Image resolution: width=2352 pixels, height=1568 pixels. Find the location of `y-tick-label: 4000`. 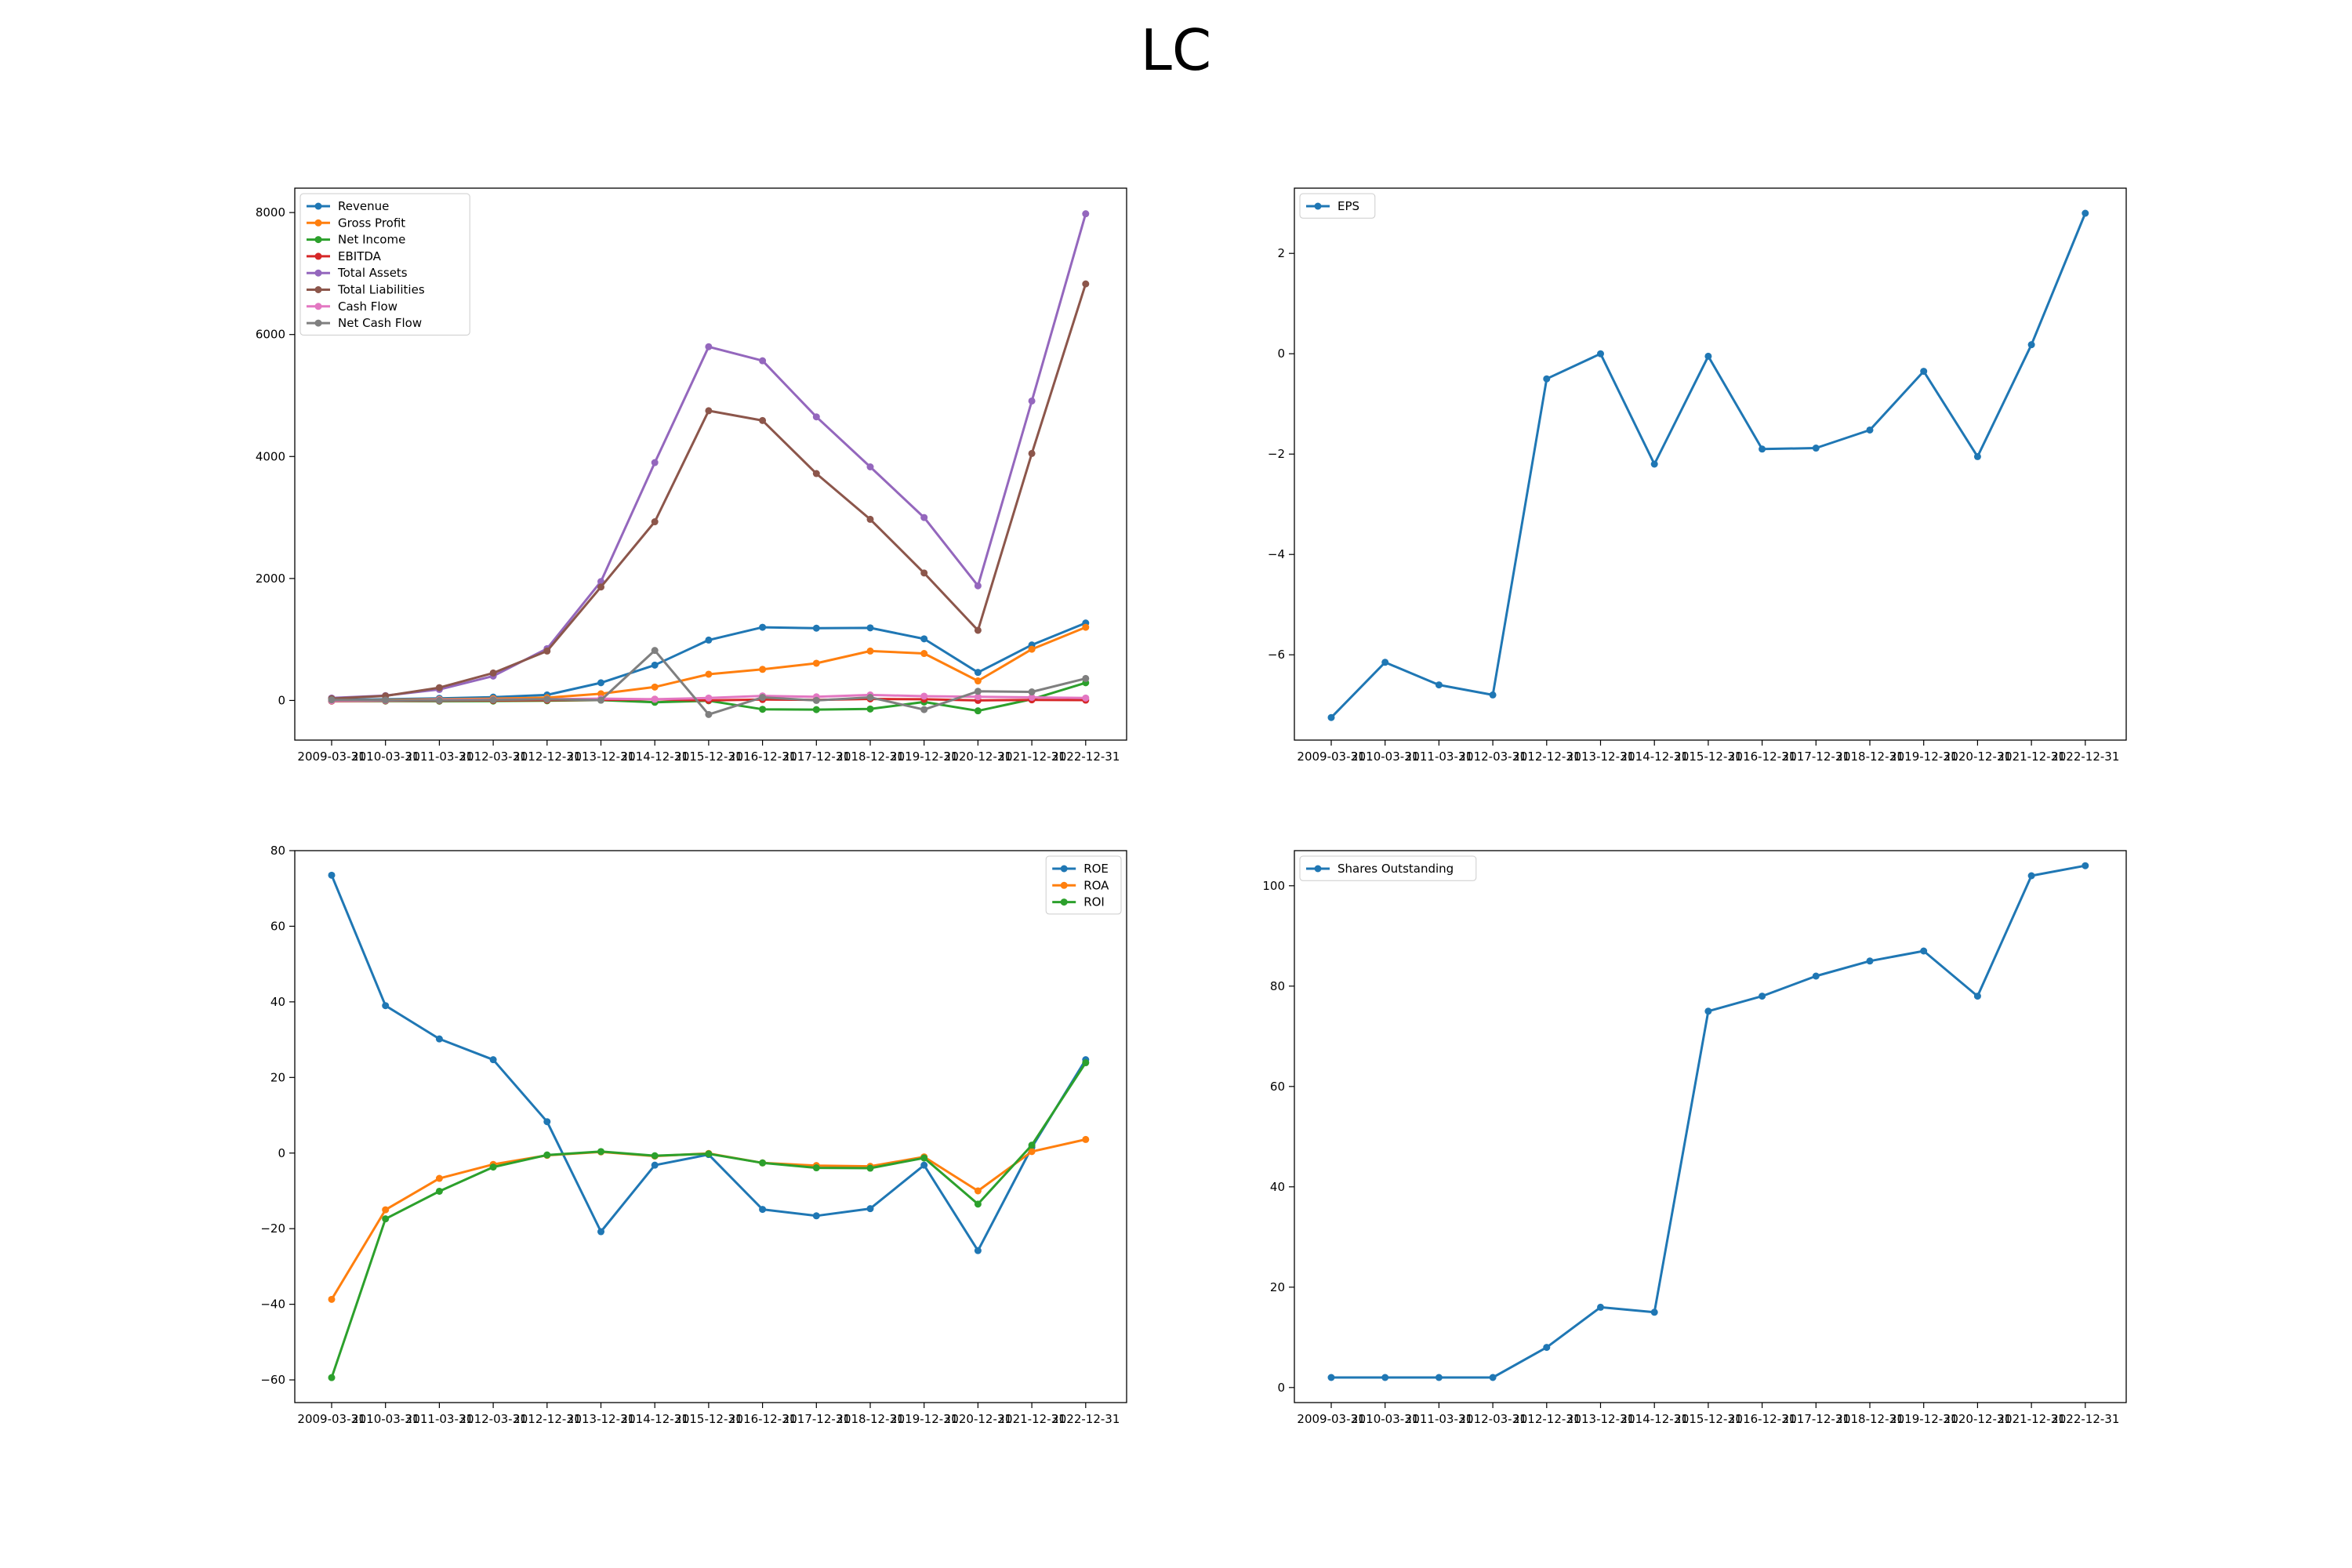

y-tick-label: 4000 is located at coordinates (270, 456).